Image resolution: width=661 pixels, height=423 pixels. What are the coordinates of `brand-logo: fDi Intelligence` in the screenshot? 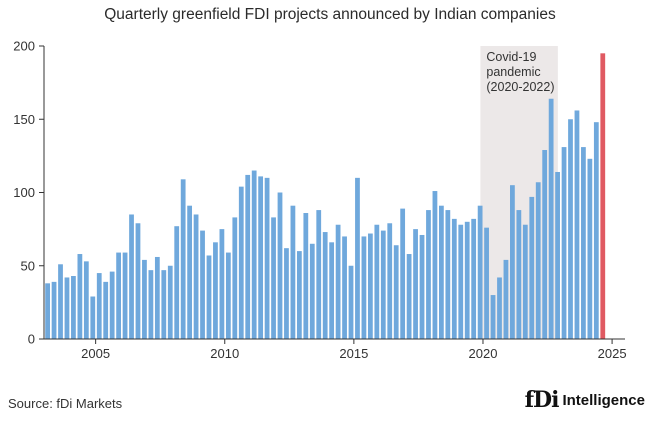 It's located at (585, 400).